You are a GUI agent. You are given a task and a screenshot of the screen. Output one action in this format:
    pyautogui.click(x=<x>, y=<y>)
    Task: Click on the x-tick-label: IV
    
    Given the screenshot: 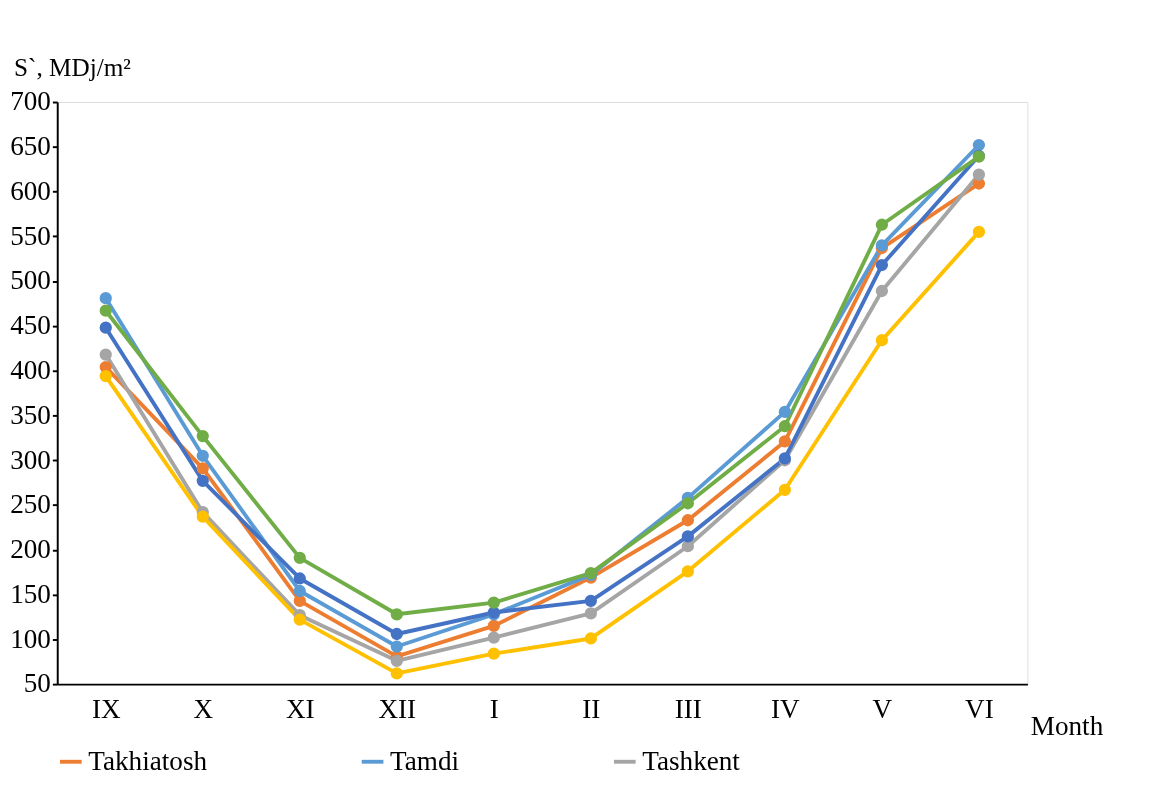 What is the action you would take?
    pyautogui.click(x=786, y=708)
    